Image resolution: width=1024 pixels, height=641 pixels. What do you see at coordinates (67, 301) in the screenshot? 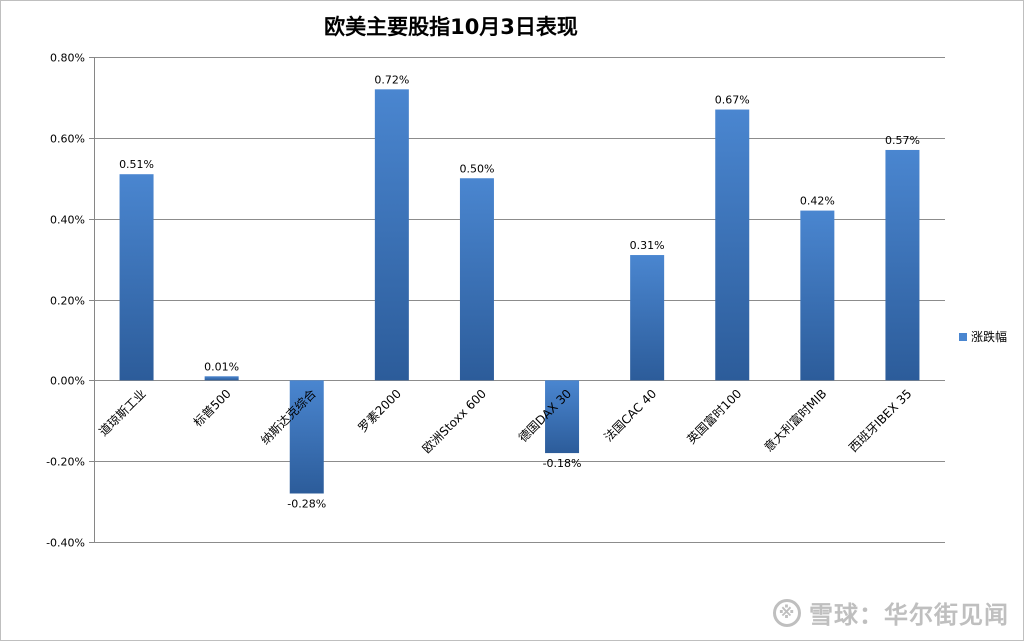
I see `y-tick-label: 0.20%` at bounding box center [67, 301].